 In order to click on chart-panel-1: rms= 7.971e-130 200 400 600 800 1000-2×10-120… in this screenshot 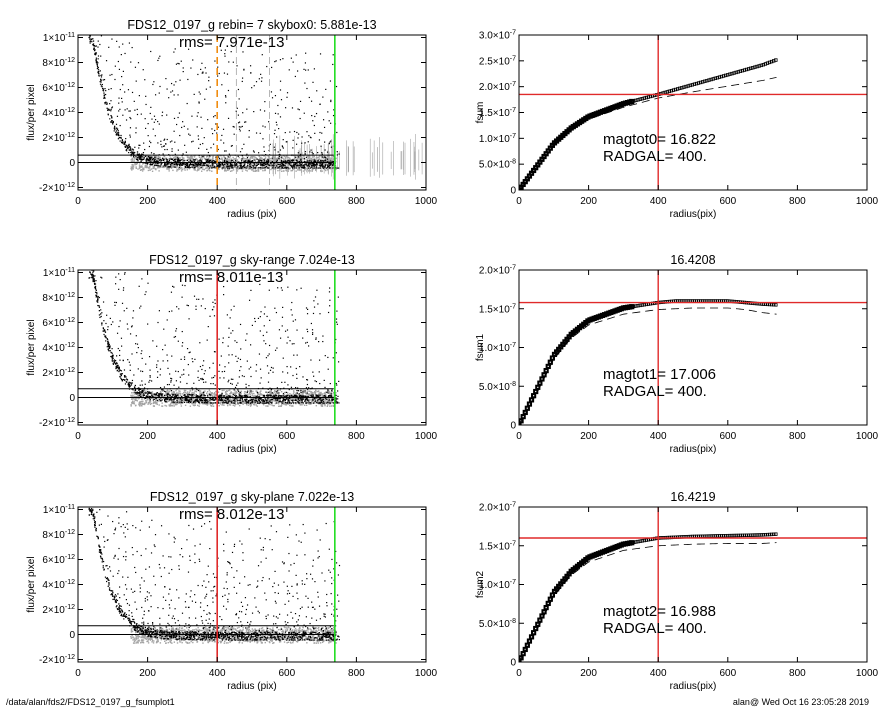, I will do `click(232, 119)`.